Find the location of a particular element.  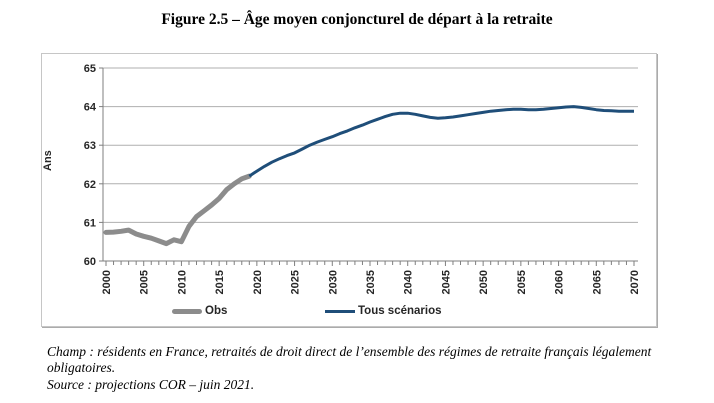

x-tick-label: 2050 is located at coordinates (484, 282).